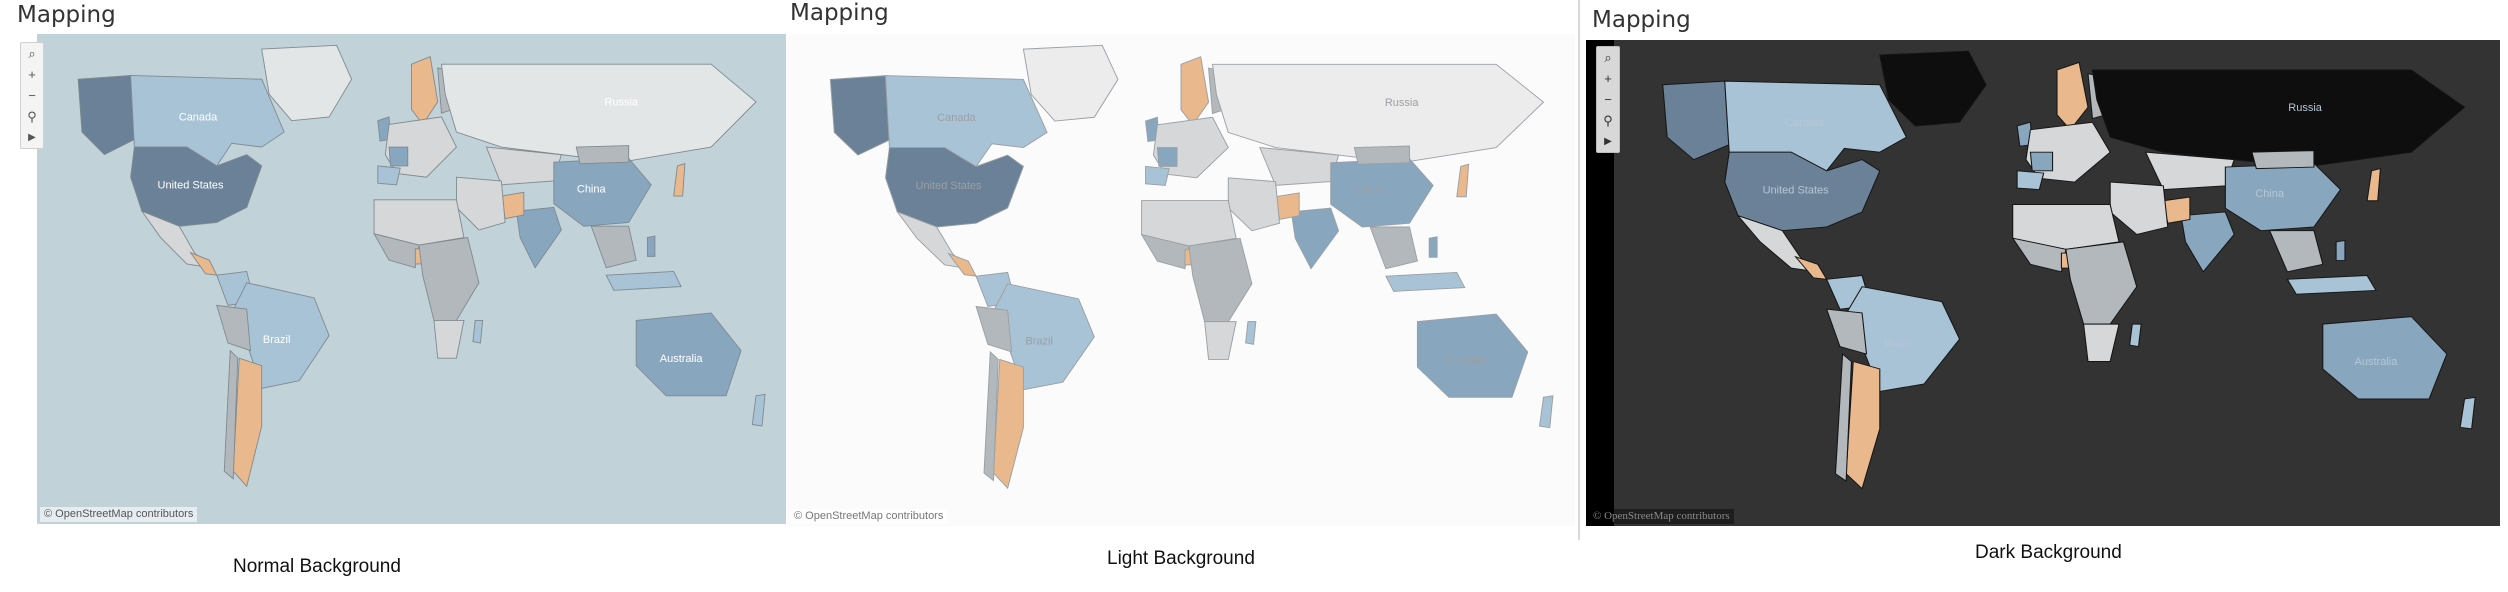 This screenshot has height=592, width=2508. What do you see at coordinates (1181, 558) in the screenshot?
I see `panel-caption: Light Background` at bounding box center [1181, 558].